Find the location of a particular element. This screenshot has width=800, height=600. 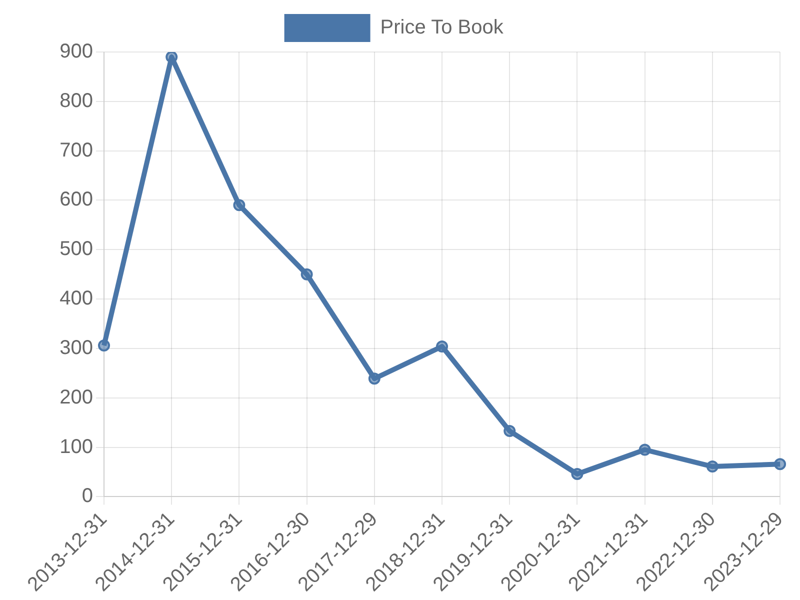

y-tick-label: 0 is located at coordinates (87, 496).